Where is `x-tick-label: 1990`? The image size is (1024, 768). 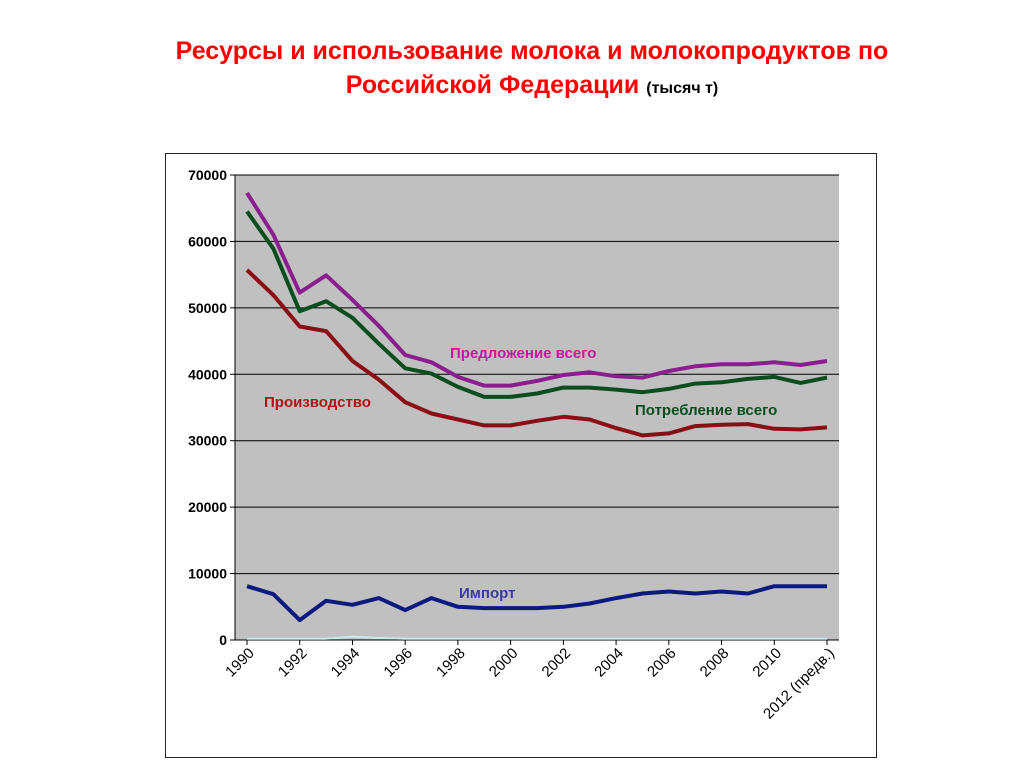
x-tick-label: 1990 is located at coordinates (240, 663).